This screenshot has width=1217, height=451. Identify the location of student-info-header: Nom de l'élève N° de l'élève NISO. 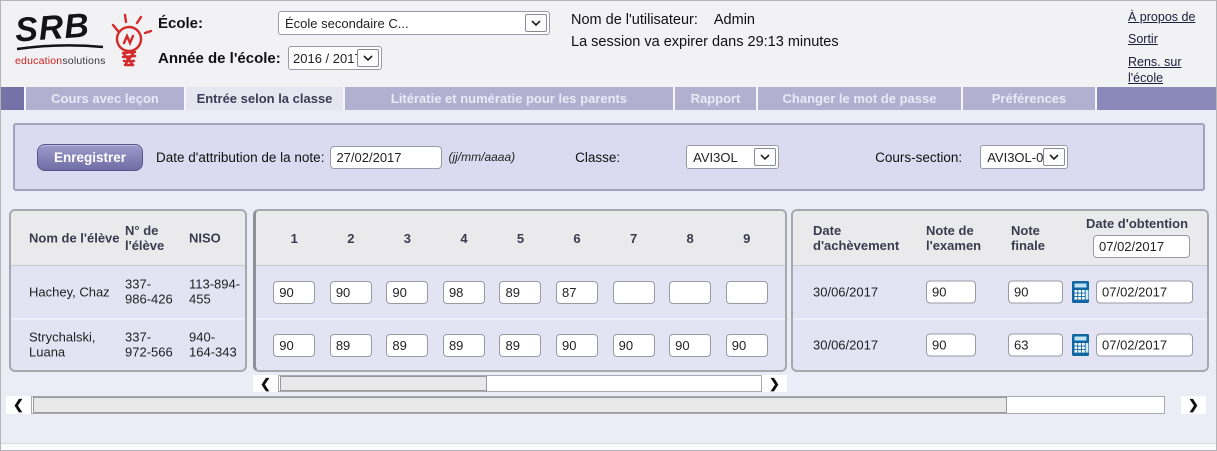
(128, 238).